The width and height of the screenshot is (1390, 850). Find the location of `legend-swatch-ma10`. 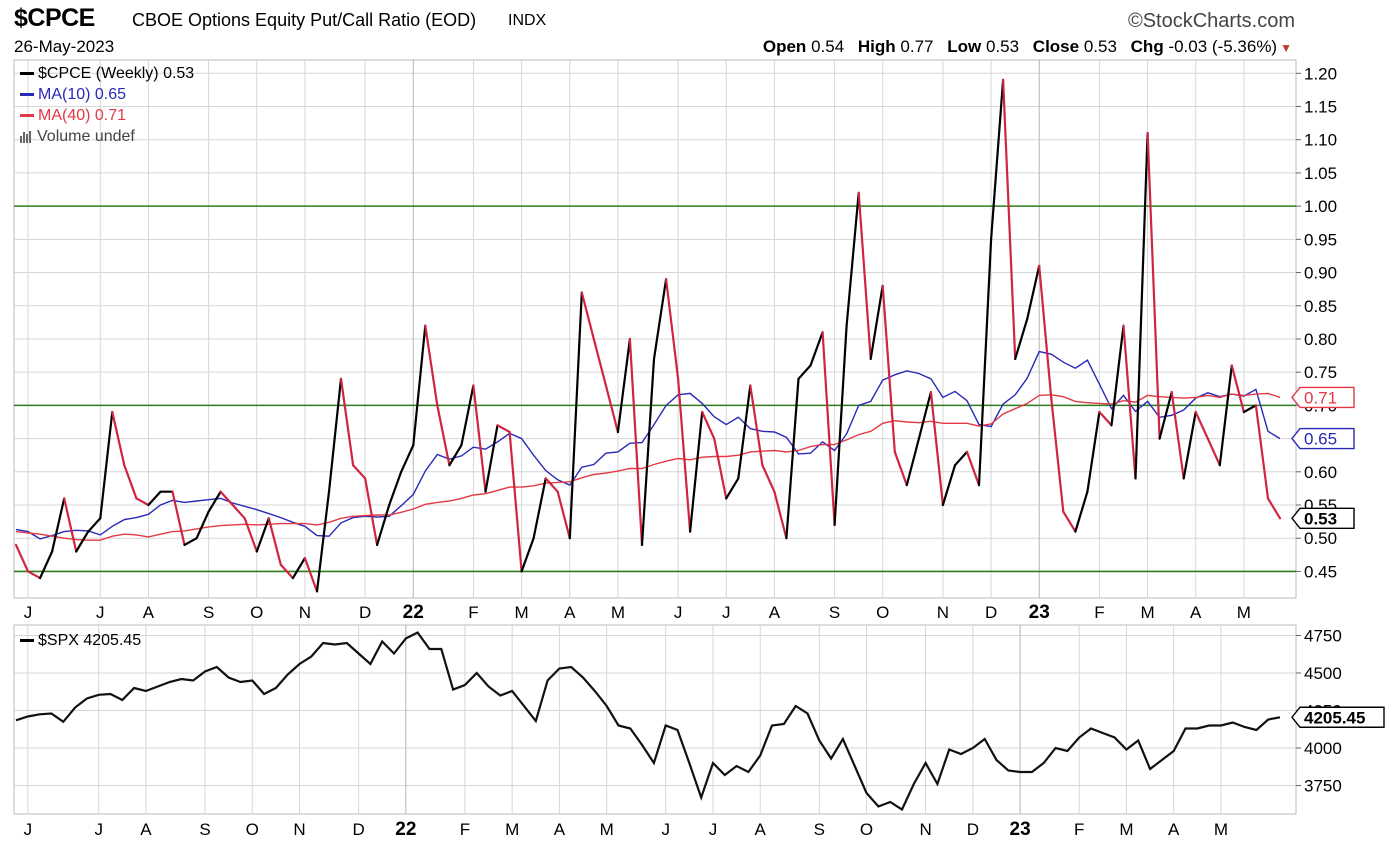

legend-swatch-ma10 is located at coordinates (27, 94).